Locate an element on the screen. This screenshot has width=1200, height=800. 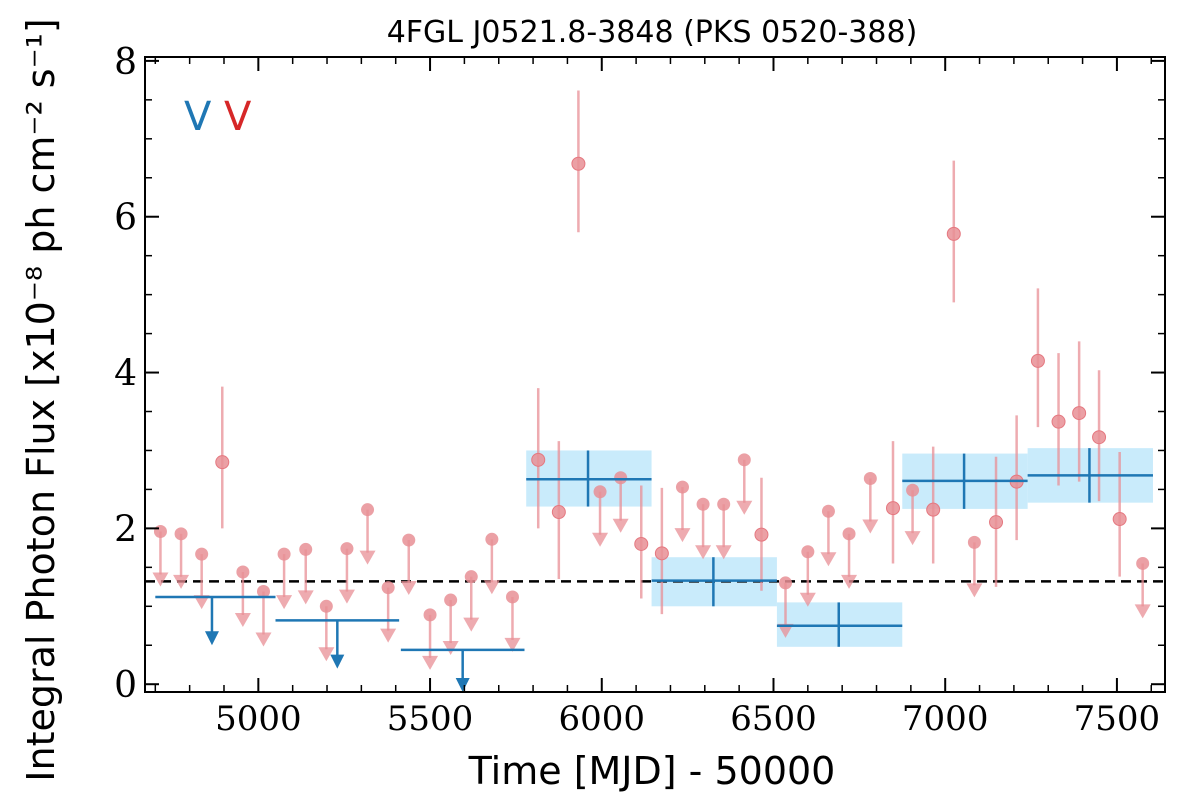
x-axis-label: Time [MJD] - 50000 is located at coordinates (652, 771).